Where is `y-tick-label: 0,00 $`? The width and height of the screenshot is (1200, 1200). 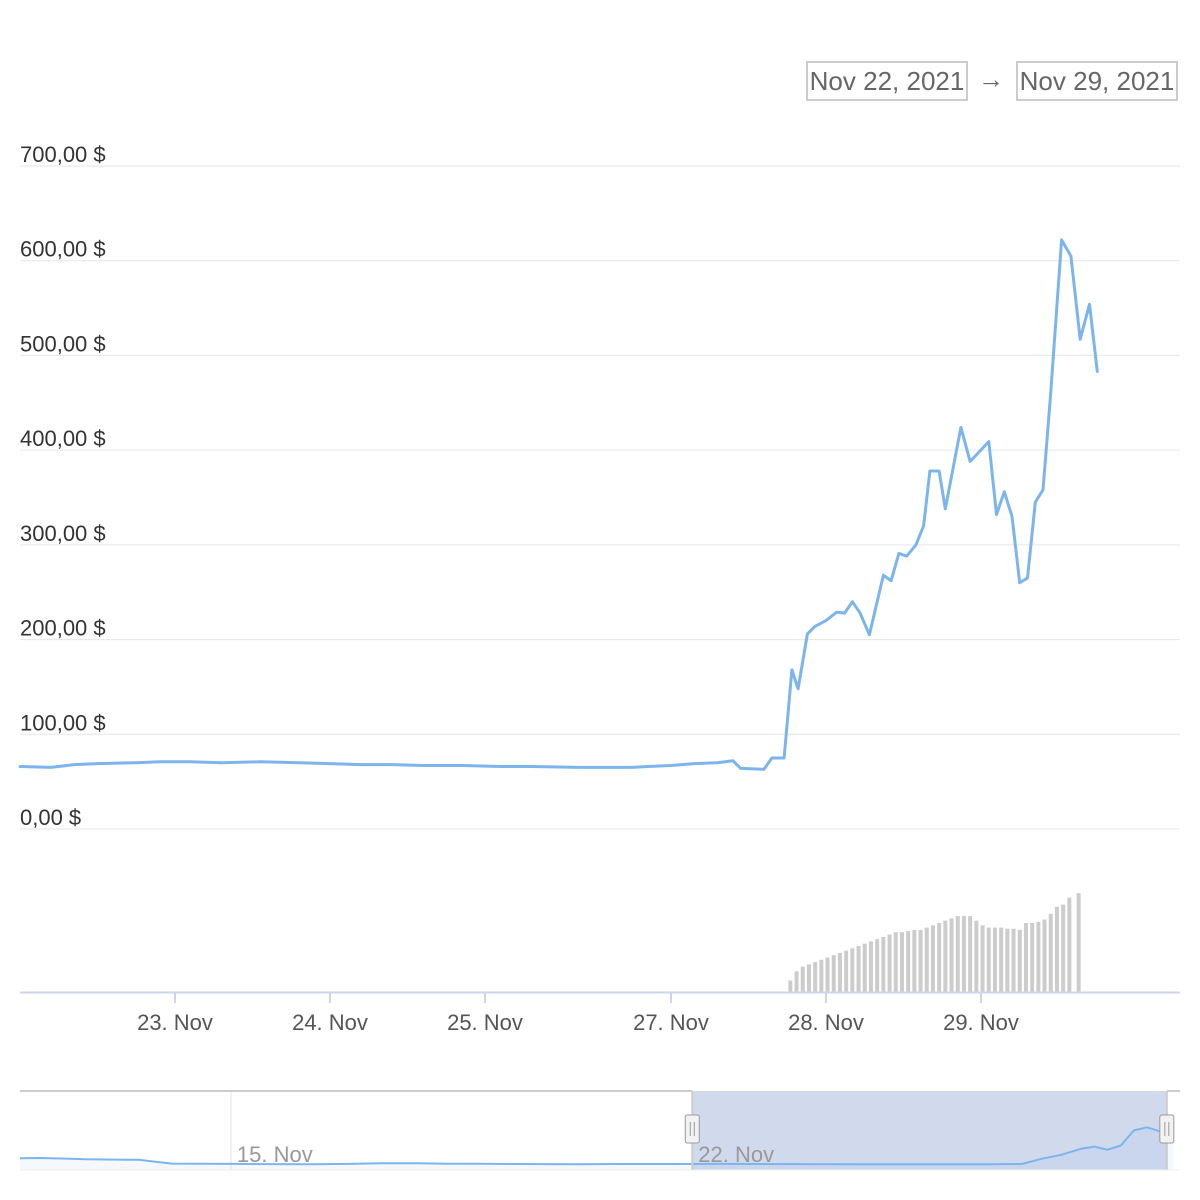
y-tick-label: 0,00 $ is located at coordinates (50, 817).